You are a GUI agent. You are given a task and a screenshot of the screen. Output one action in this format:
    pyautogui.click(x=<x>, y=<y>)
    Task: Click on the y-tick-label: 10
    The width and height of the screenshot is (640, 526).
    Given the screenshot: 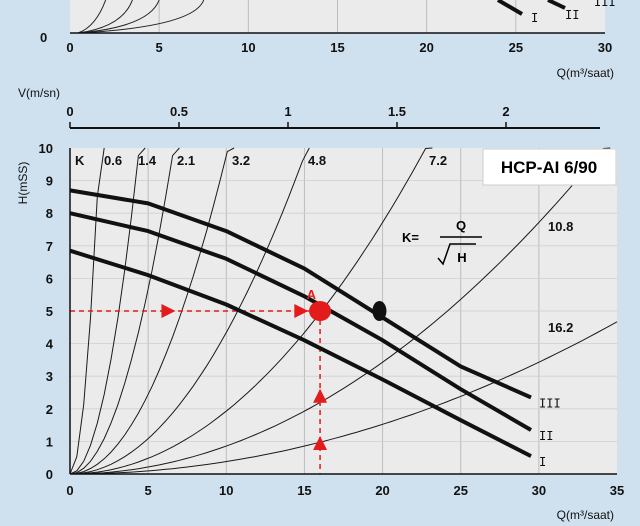 What is the action you would take?
    pyautogui.click(x=46, y=148)
    